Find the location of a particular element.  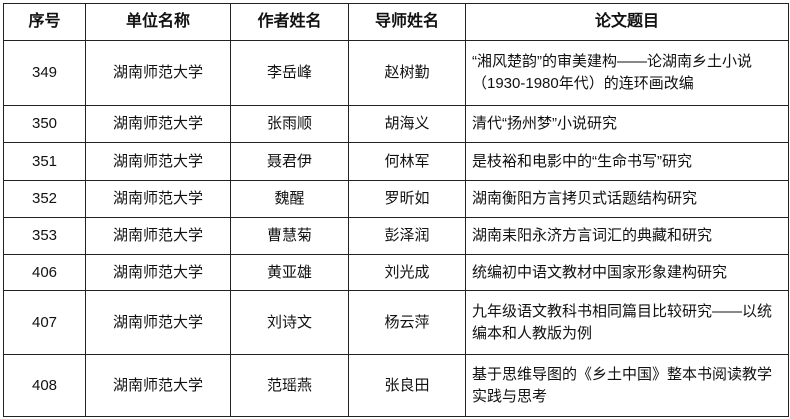

author-name: 黄亚雄 is located at coordinates (289, 272).